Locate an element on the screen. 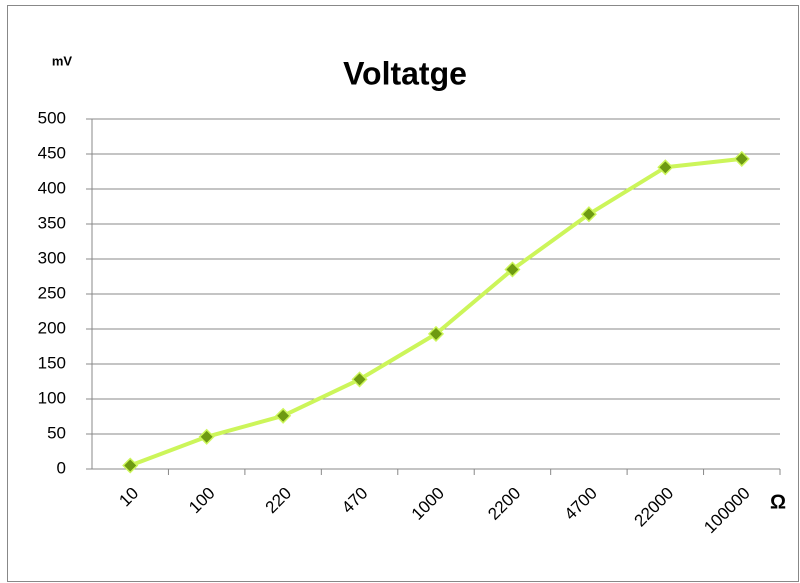 The height and width of the screenshot is (583, 800). y-axis-label: mV is located at coordinates (62, 60).